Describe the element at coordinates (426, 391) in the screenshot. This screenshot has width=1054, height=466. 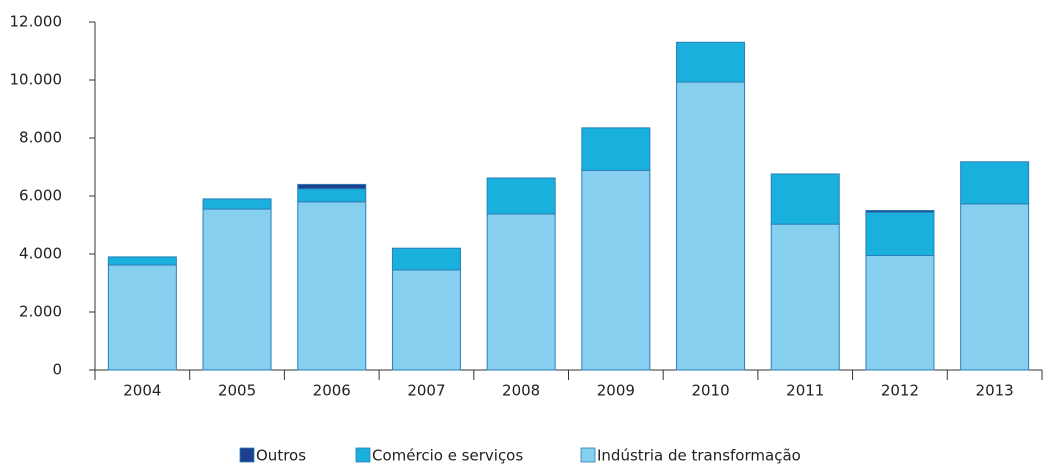
I see `x-tick-label: 2007` at that location.